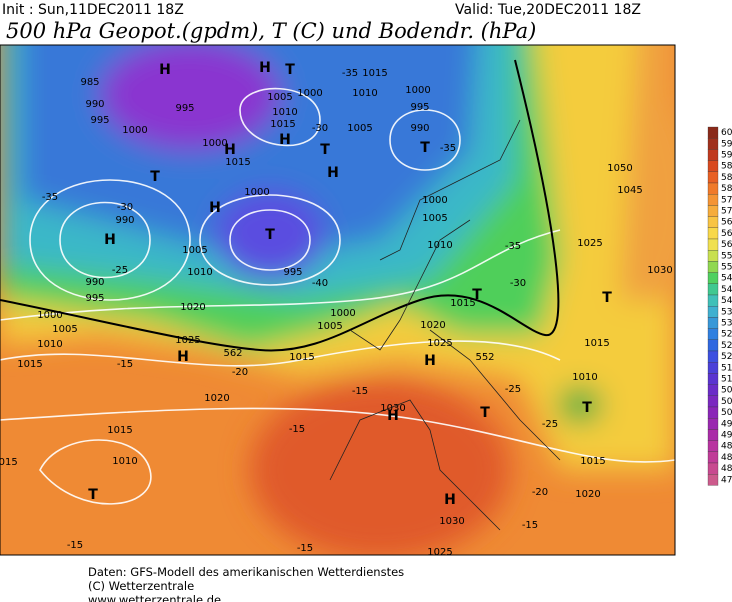 The width and height of the screenshot is (732, 602). I want to click on valid-time: Valid: Tue,20DEC2011 18Z, so click(548, 10).